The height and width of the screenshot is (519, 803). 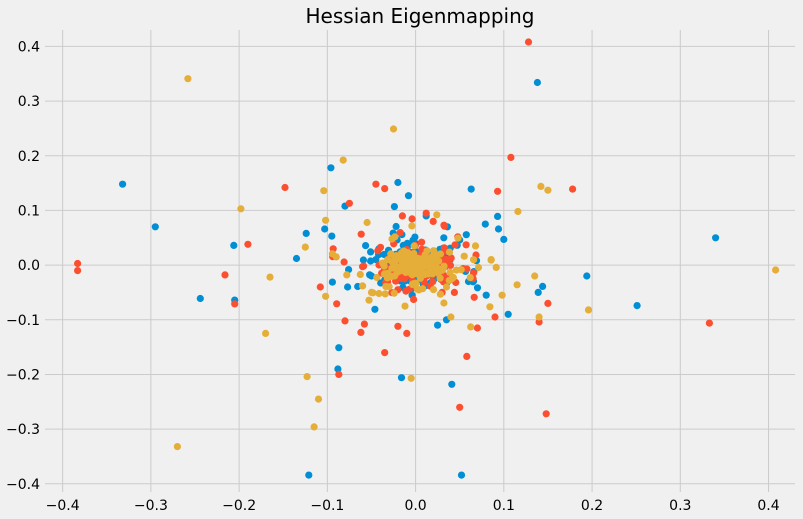 What do you see at coordinates (23, 375) in the screenshot?
I see `y-tick-label: −0.2` at bounding box center [23, 375].